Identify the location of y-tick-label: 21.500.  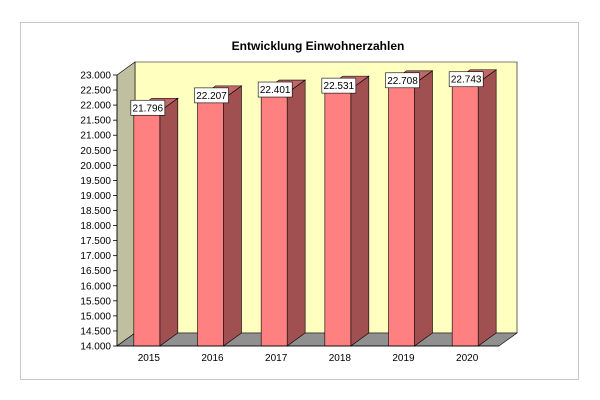
(95, 121).